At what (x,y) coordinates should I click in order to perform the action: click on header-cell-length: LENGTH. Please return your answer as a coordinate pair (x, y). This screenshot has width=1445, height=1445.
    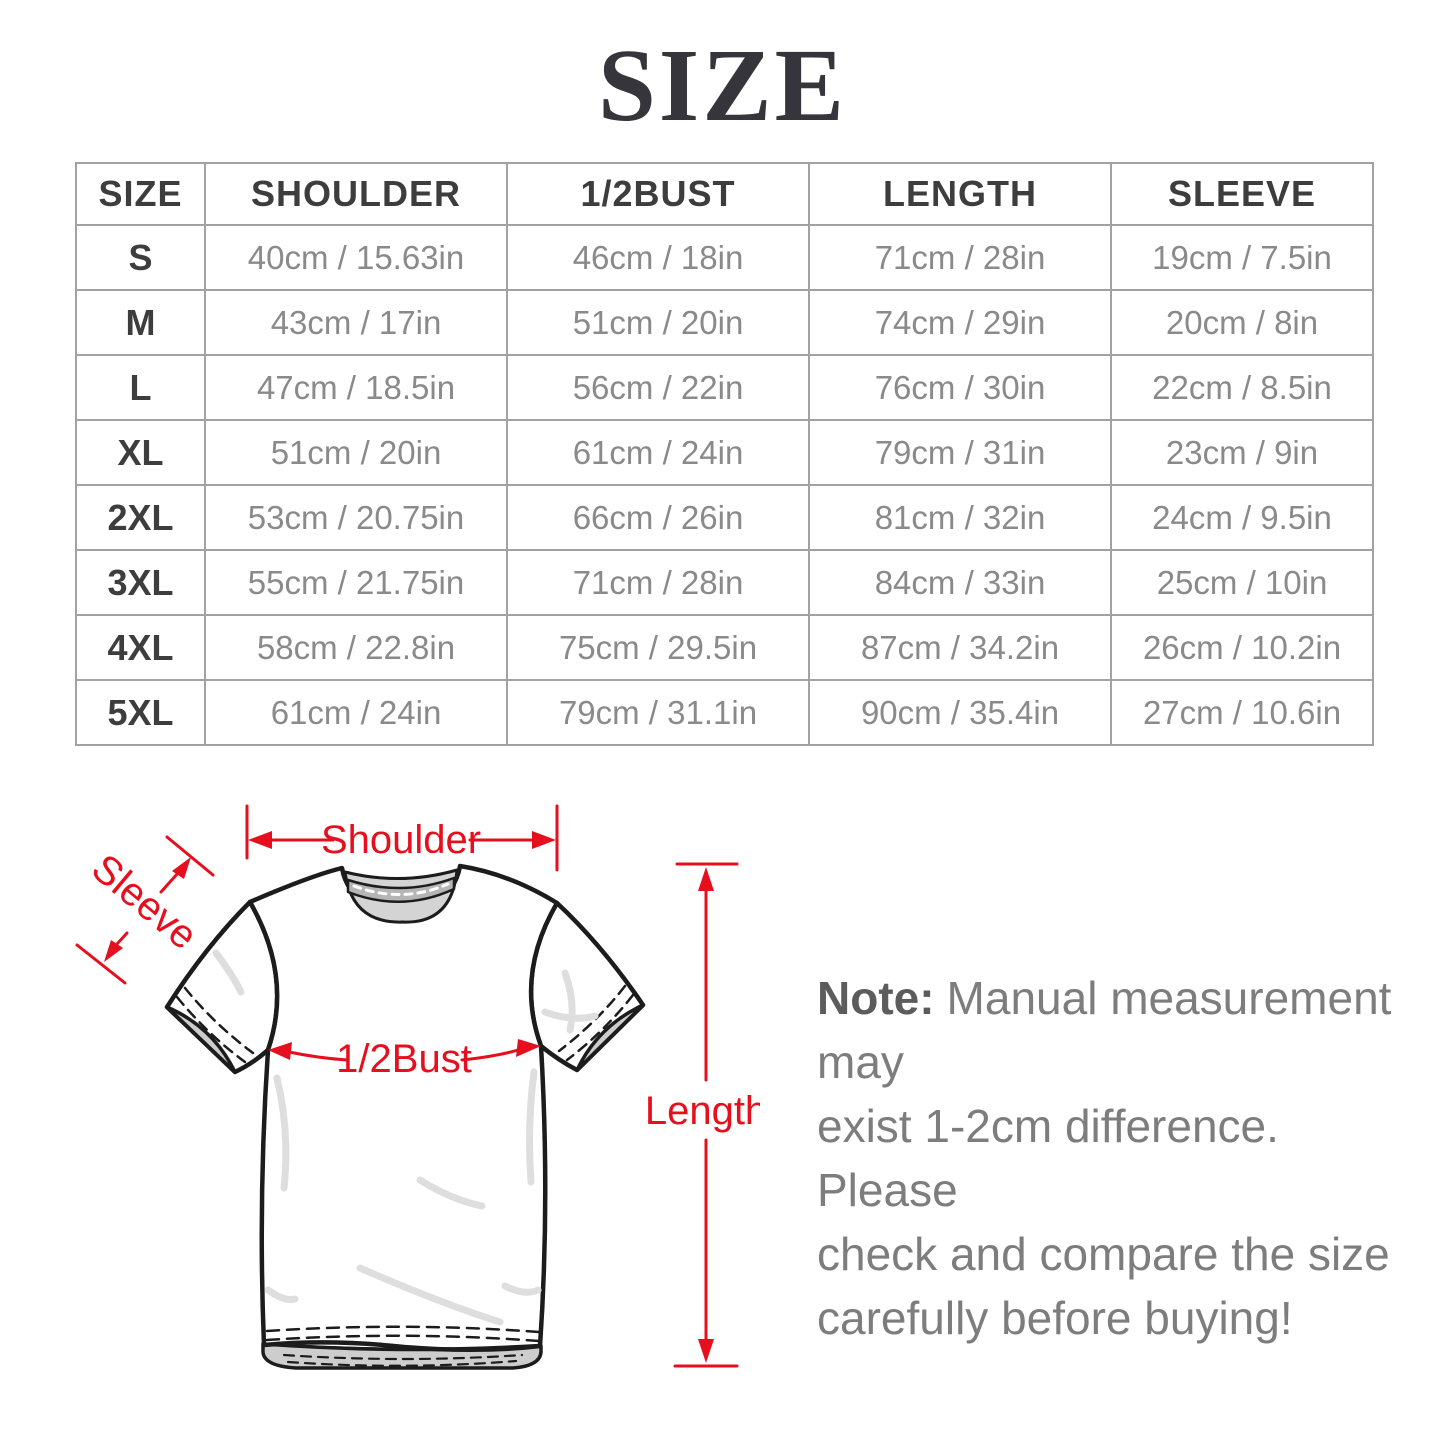
    Looking at the image, I should click on (960, 194).